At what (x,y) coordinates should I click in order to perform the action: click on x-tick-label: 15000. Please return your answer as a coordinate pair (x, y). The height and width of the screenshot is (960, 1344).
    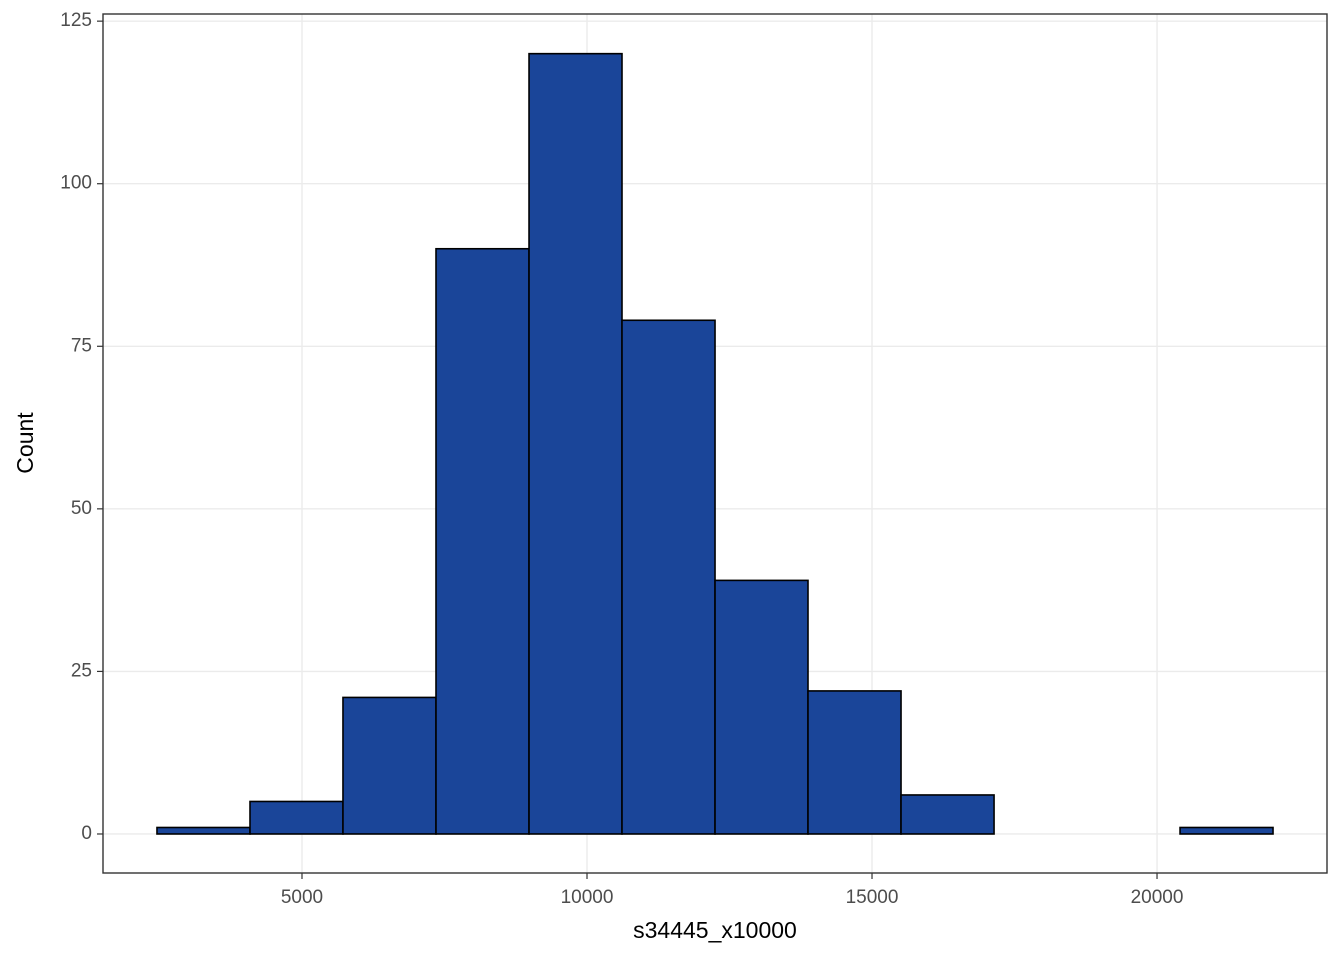
    Looking at the image, I should click on (872, 897).